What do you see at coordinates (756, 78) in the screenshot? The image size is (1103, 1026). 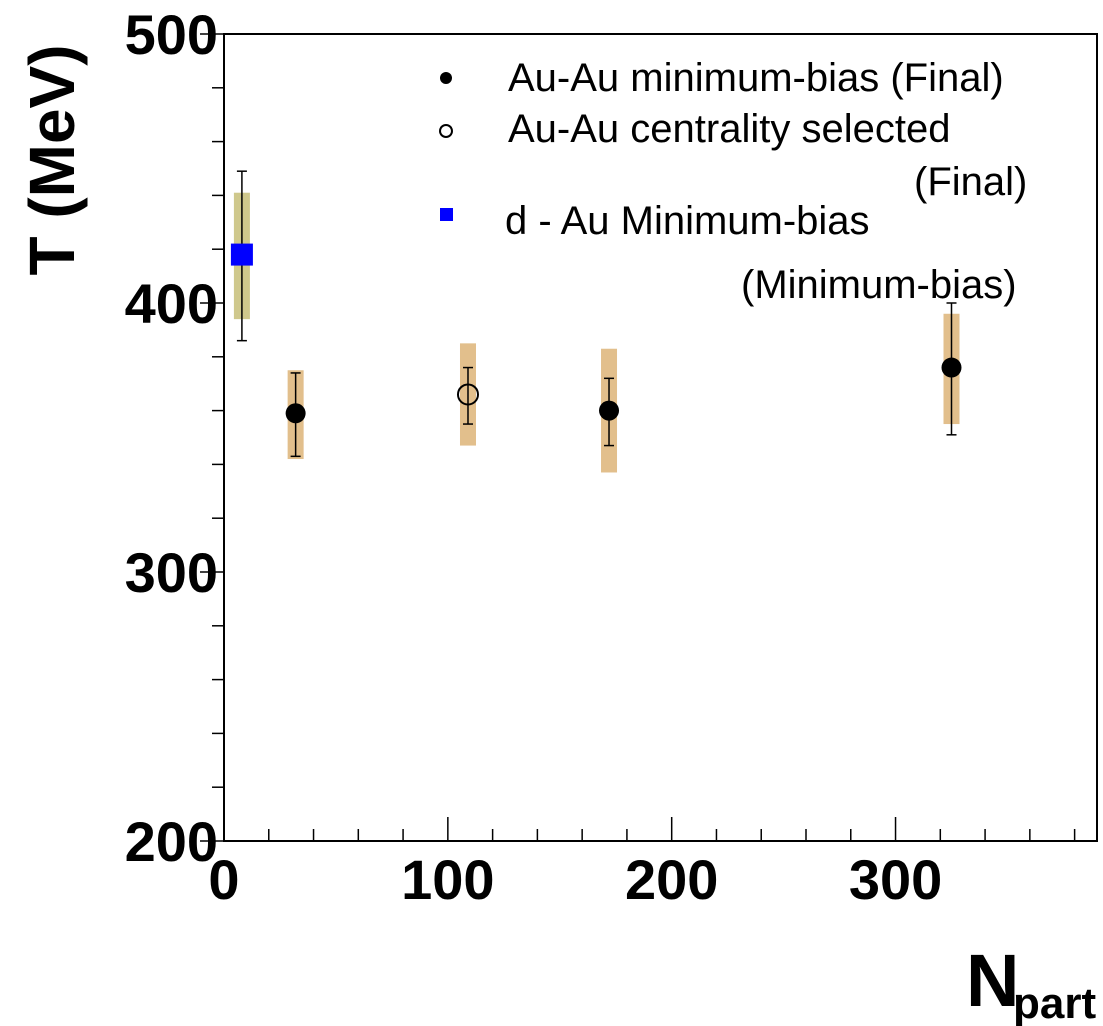 I see `legend-label-auau-minbias: Au-Au minimum-bias (Final)` at bounding box center [756, 78].